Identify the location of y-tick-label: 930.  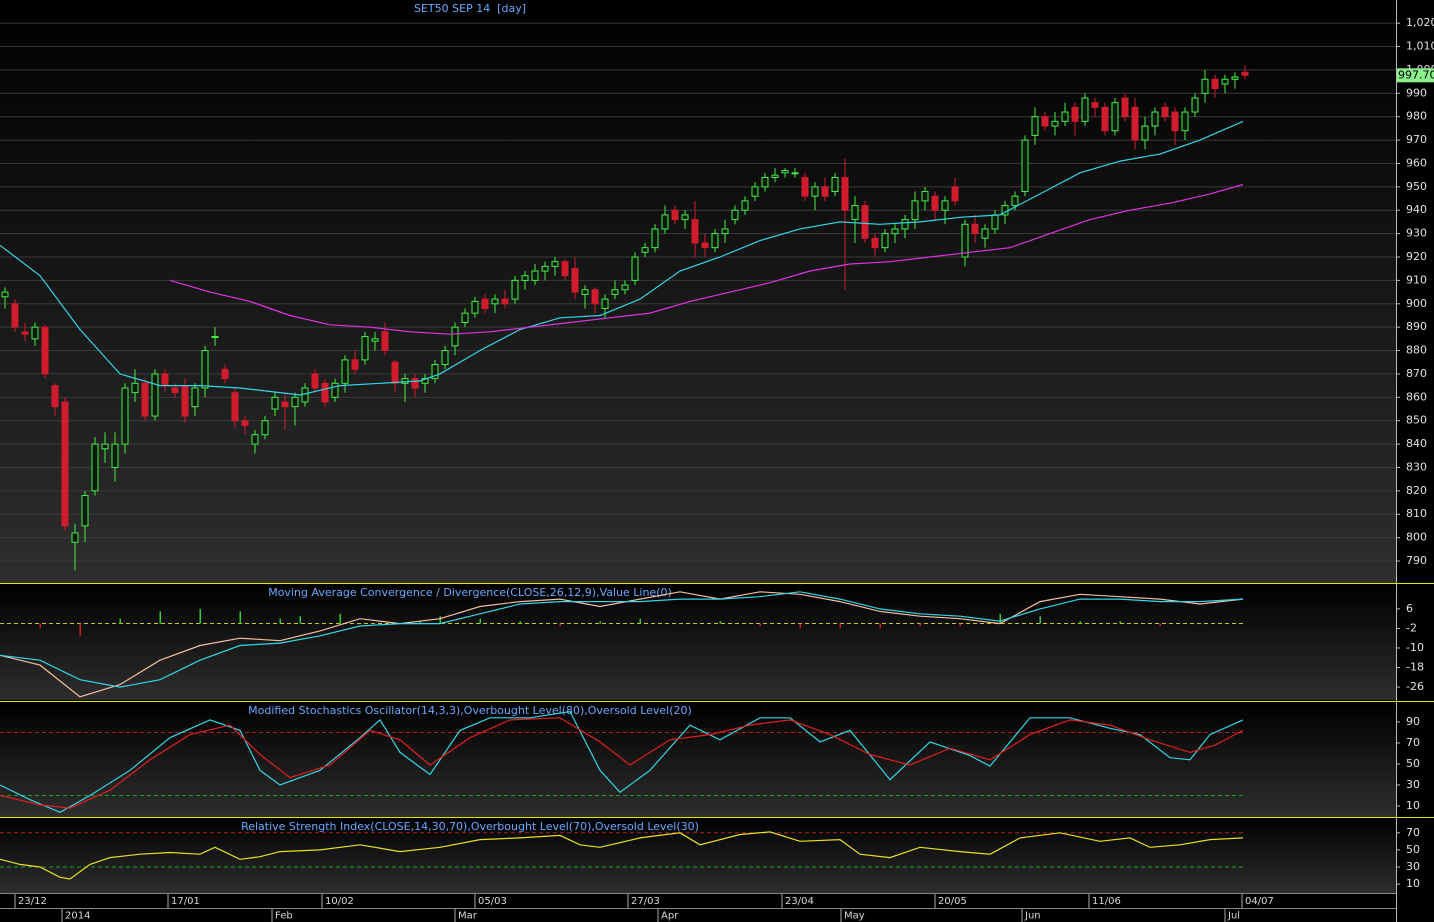
(1416, 233).